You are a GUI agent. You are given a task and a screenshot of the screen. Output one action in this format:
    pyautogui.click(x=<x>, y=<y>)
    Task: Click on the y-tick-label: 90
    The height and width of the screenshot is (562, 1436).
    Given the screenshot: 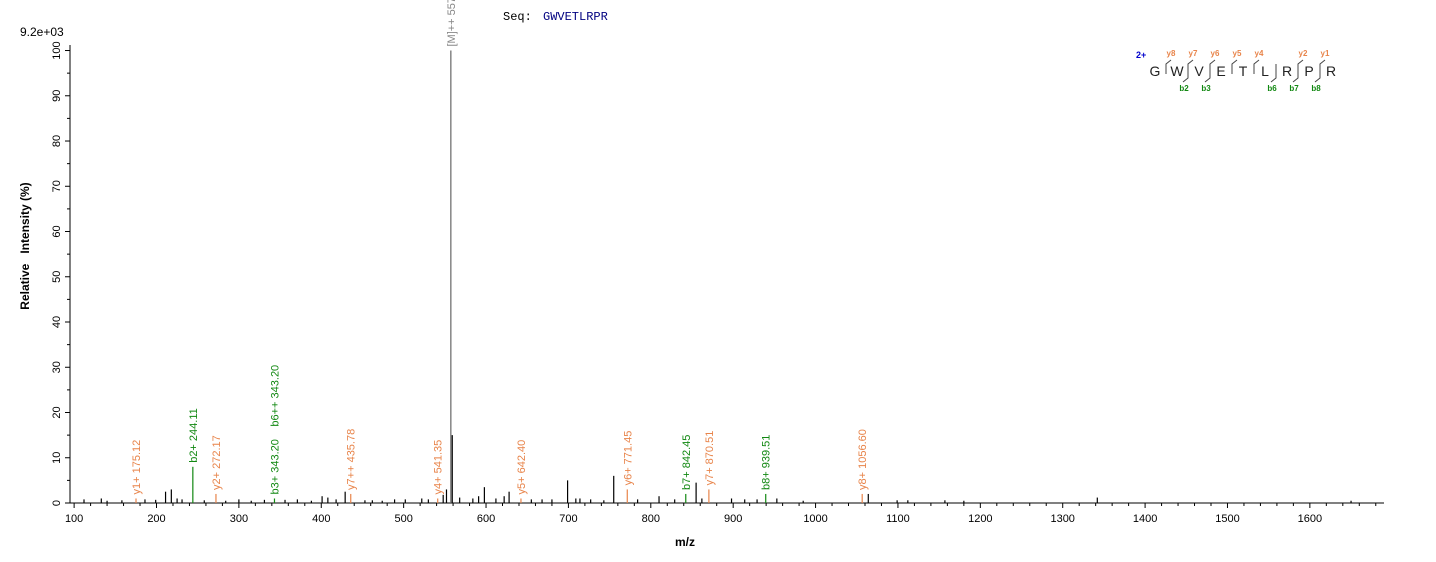 What is the action you would take?
    pyautogui.click(x=57, y=96)
    